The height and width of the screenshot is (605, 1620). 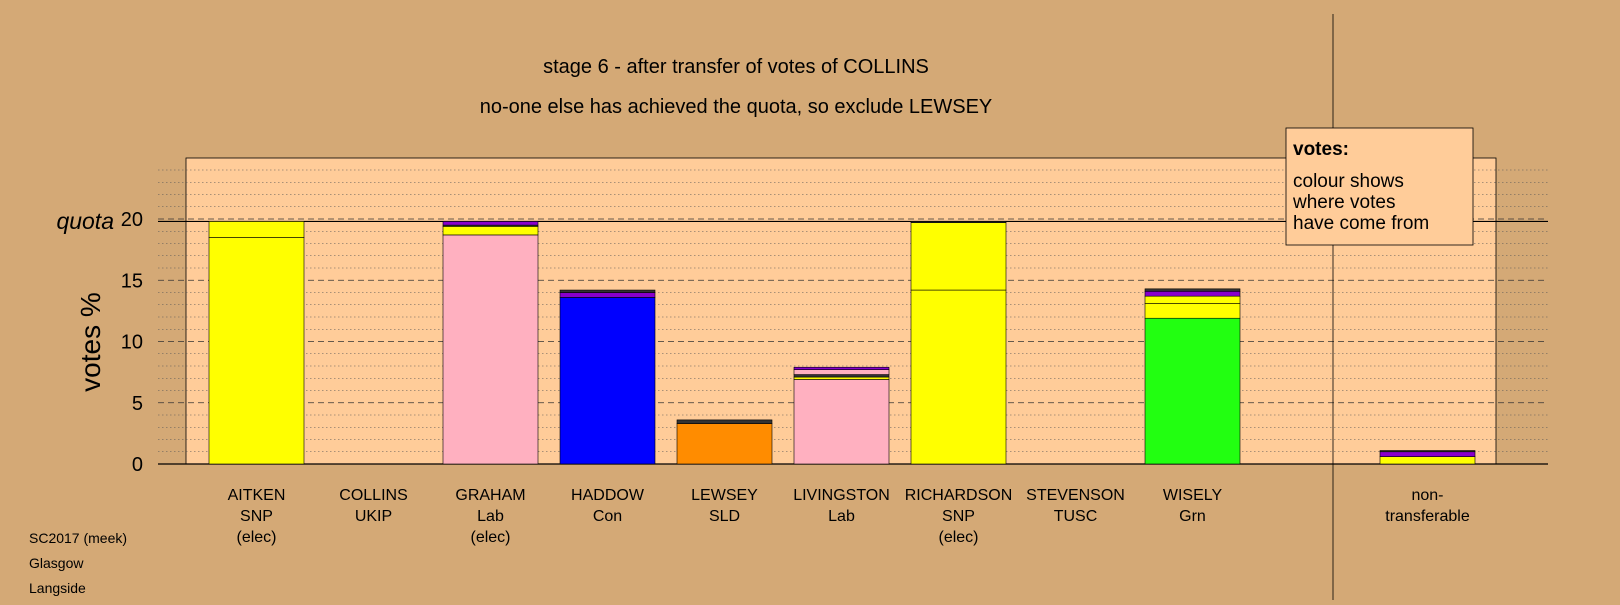 I want to click on quota-label: quota, so click(x=85, y=221).